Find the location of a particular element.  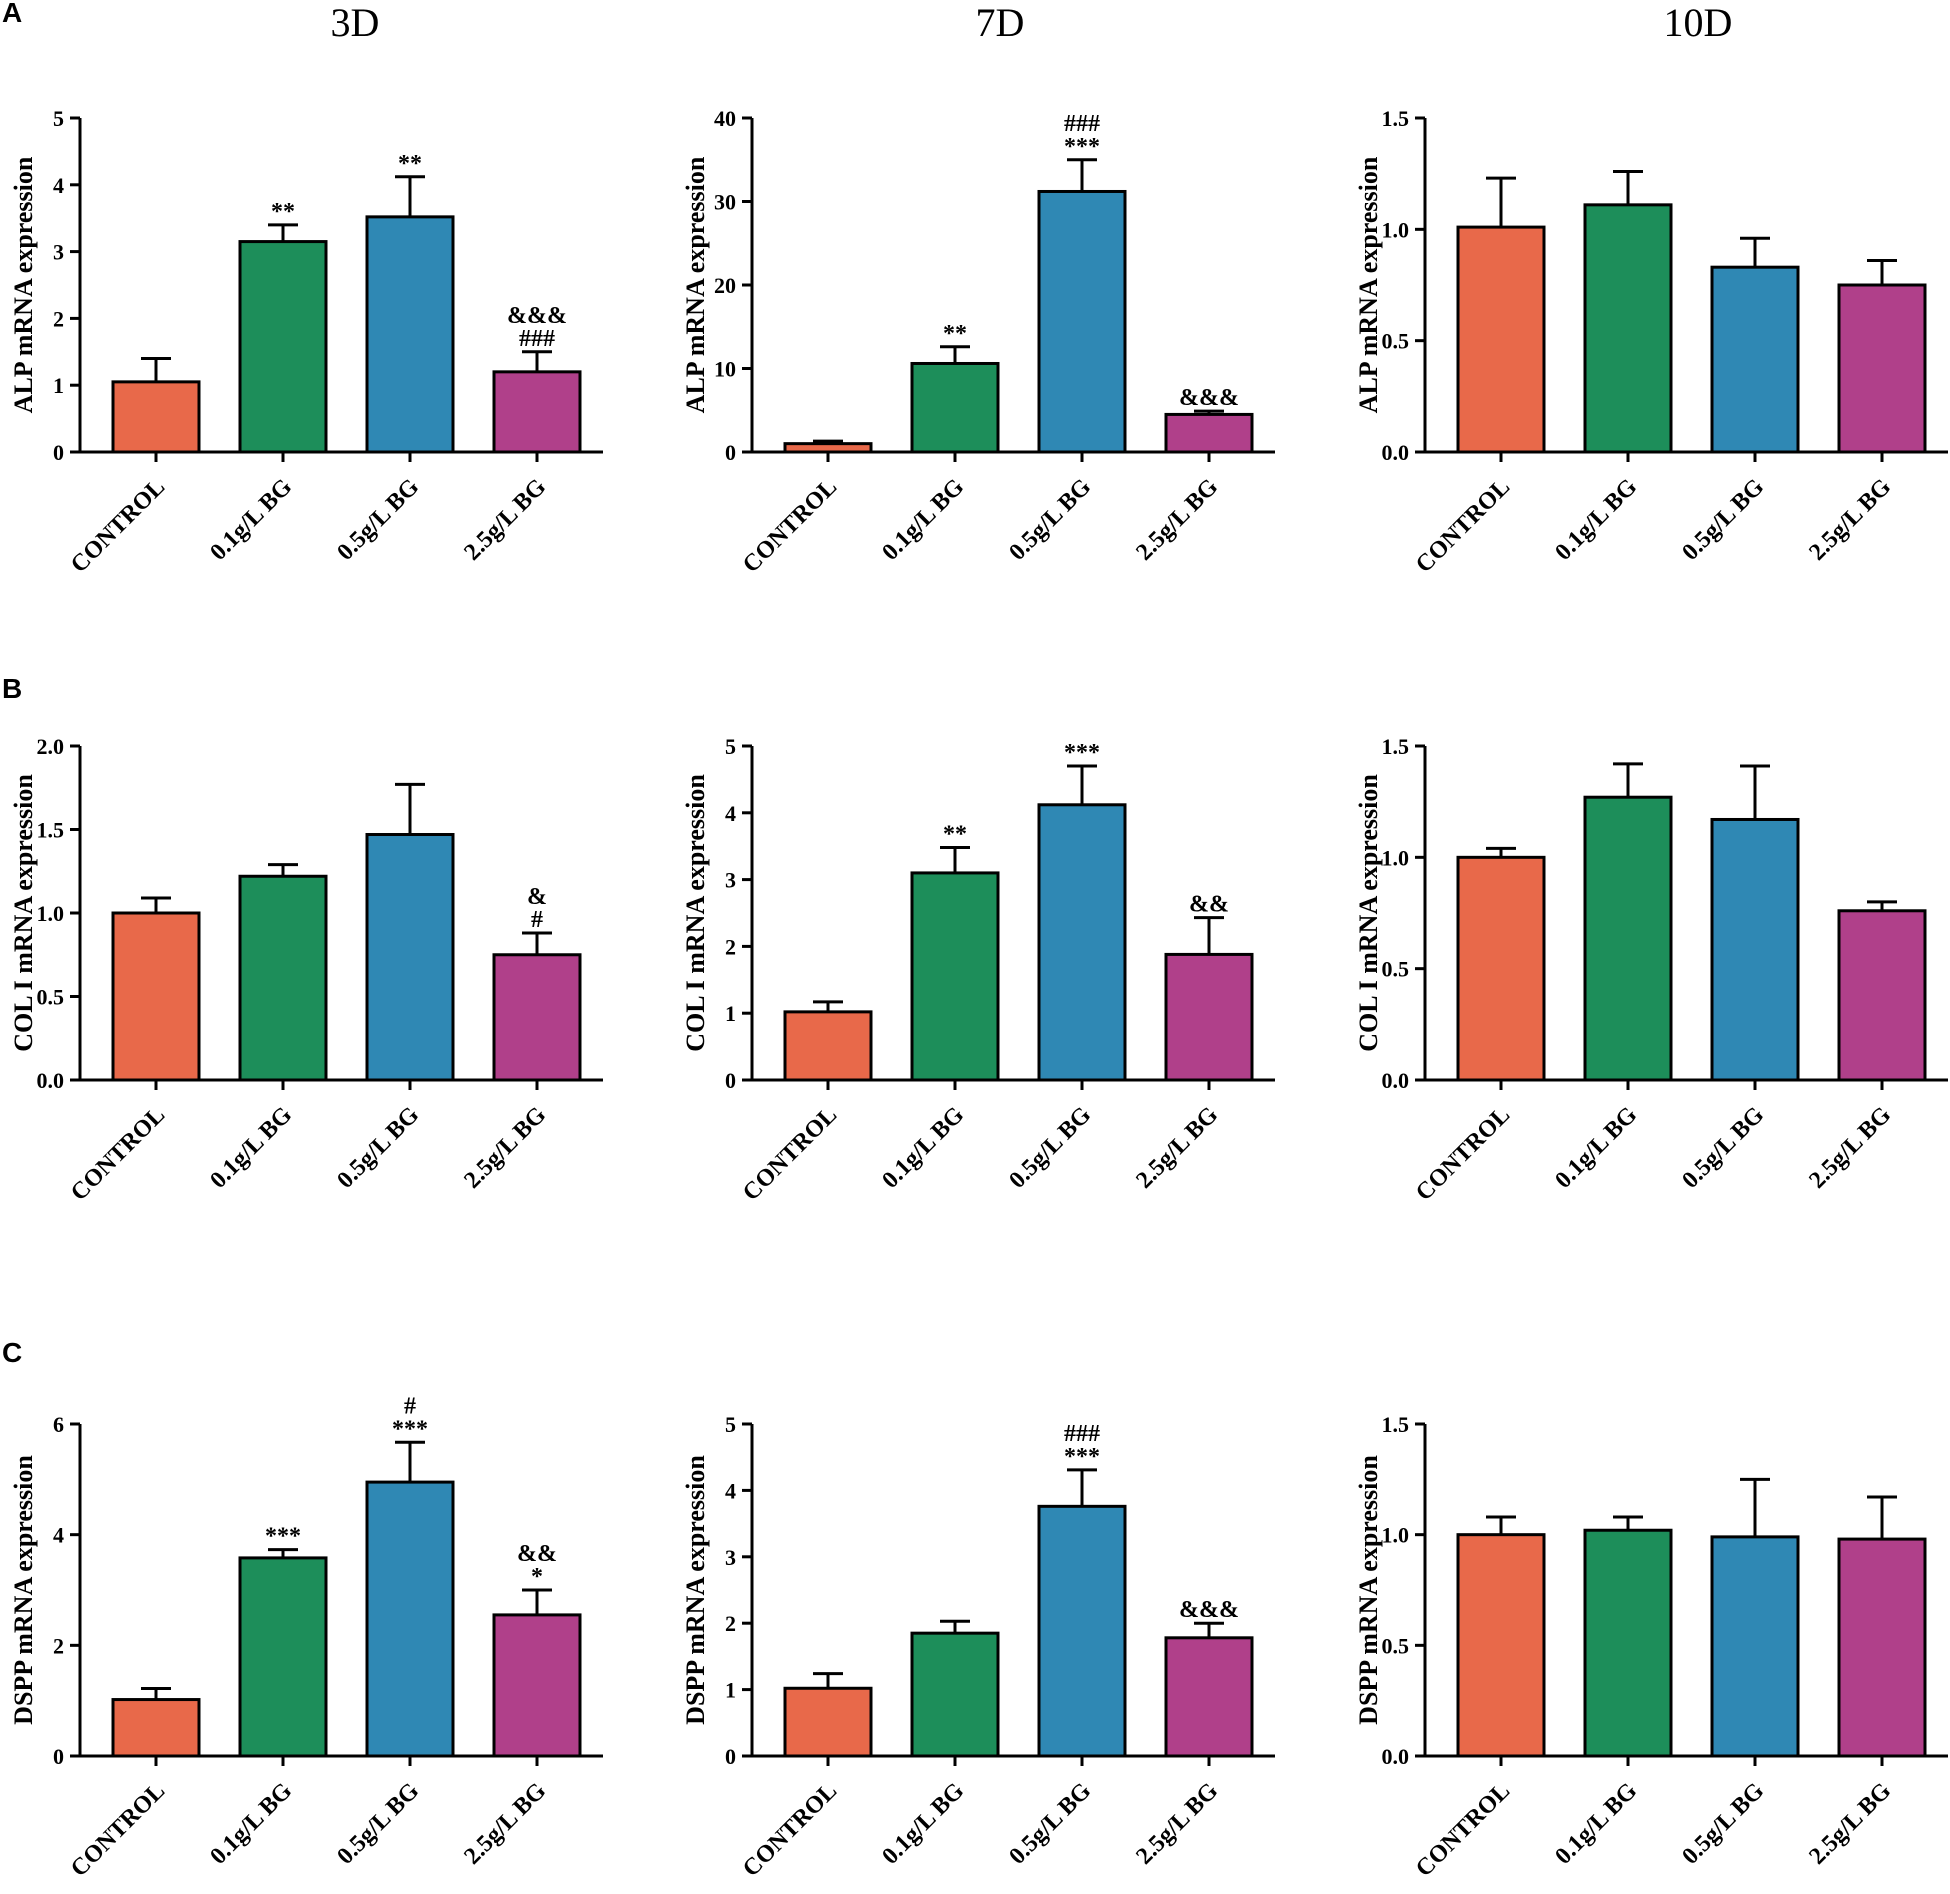

panel-letter-b: B is located at coordinates (12, 688).